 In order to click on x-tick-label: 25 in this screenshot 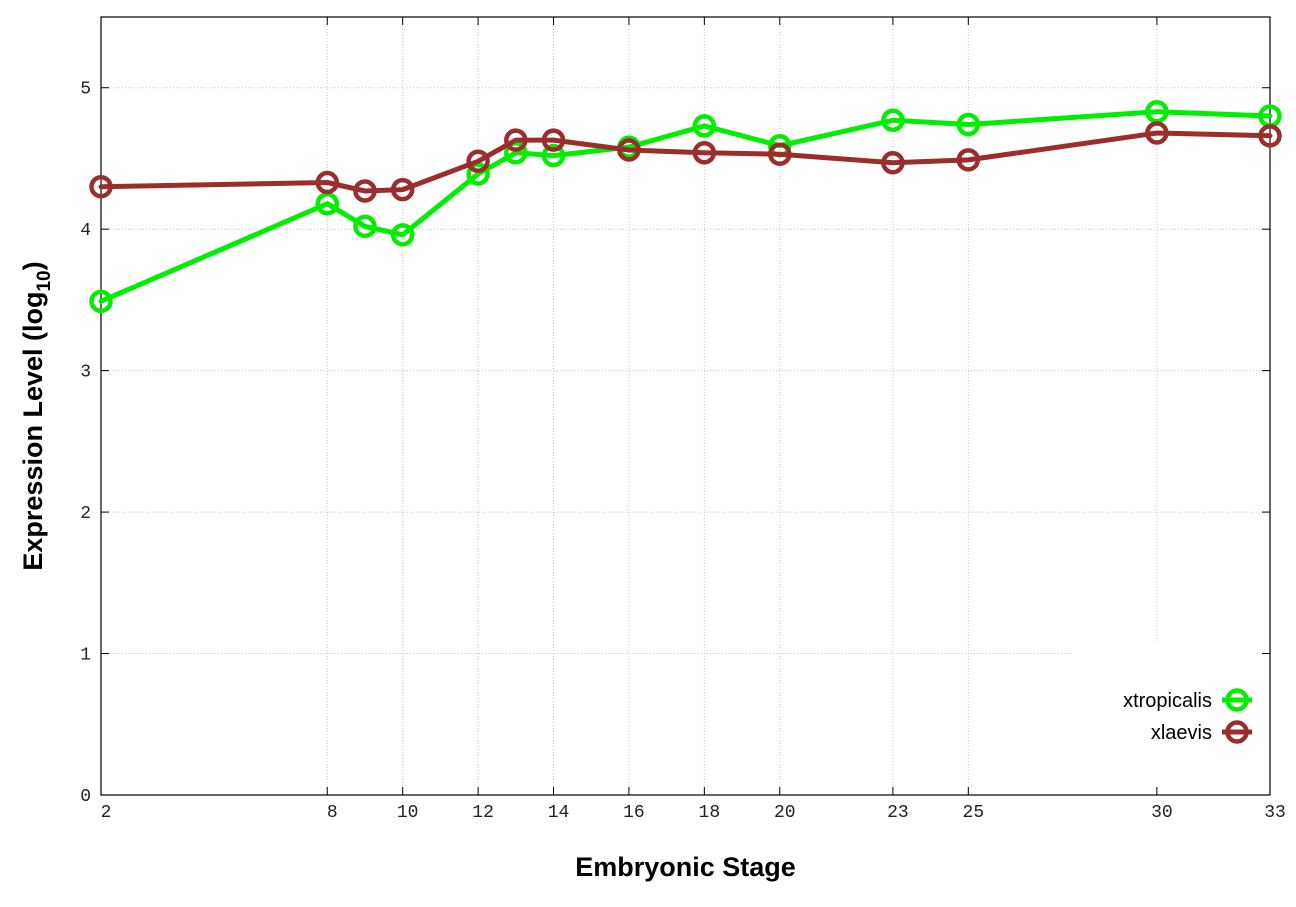, I will do `click(974, 813)`.